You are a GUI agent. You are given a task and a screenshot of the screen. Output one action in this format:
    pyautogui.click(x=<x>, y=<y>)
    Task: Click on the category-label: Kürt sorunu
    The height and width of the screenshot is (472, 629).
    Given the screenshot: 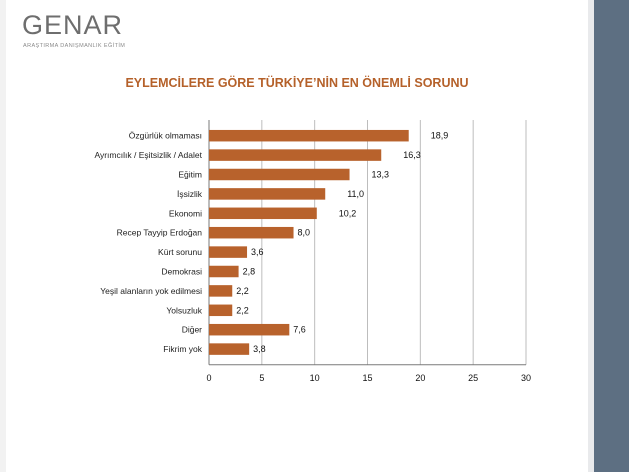 What is the action you would take?
    pyautogui.click(x=180, y=252)
    